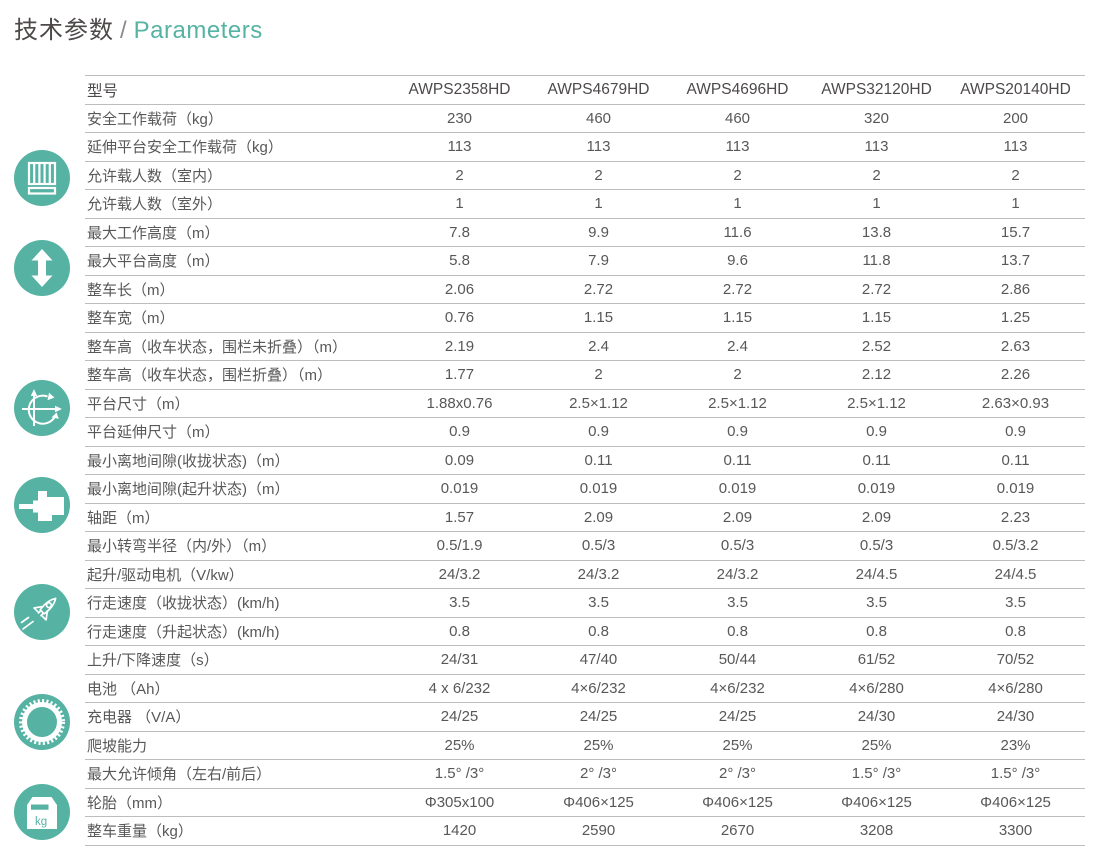 The height and width of the screenshot is (859, 1100). I want to click on row-label: 电池 （Ah）, so click(128, 689).